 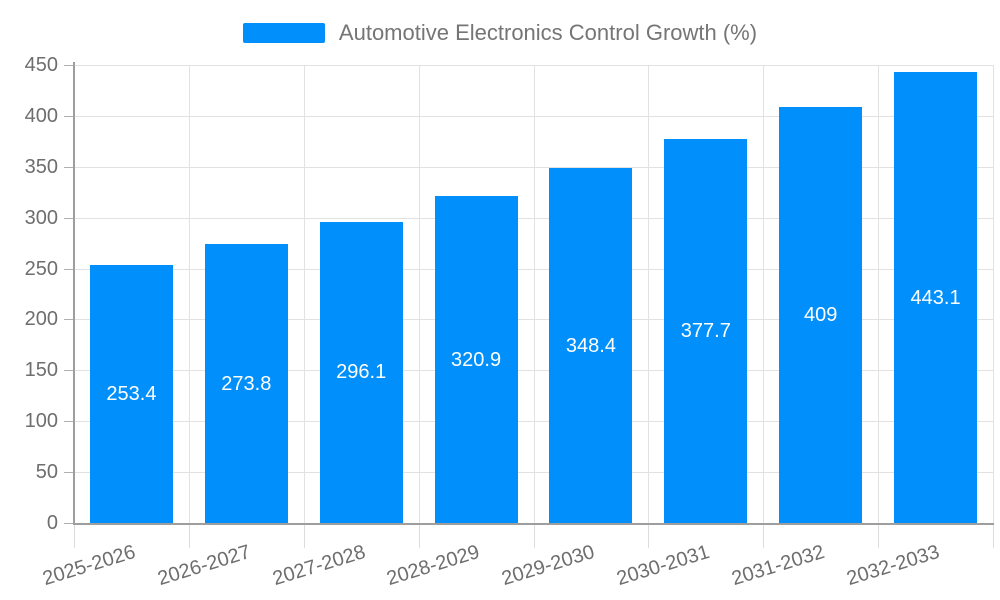 I want to click on bar-value-label: 443.1, so click(x=935, y=297).